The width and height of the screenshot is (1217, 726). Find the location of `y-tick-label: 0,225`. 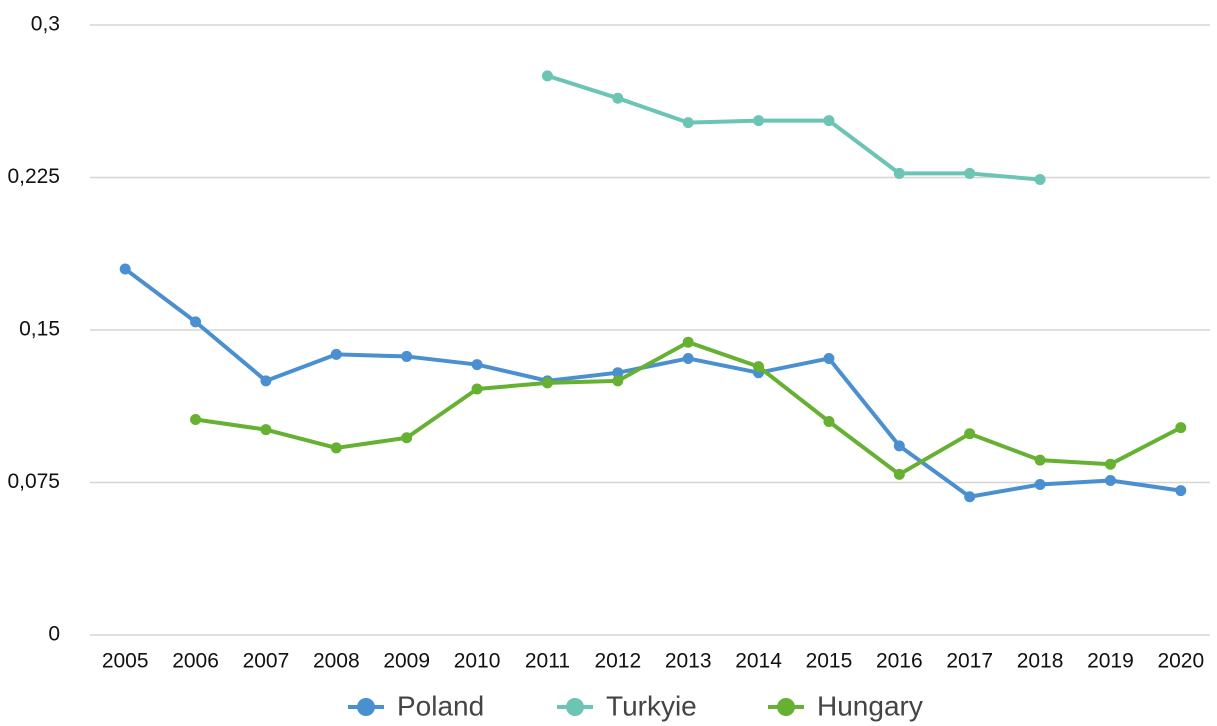

y-tick-label: 0,225 is located at coordinates (33, 176).